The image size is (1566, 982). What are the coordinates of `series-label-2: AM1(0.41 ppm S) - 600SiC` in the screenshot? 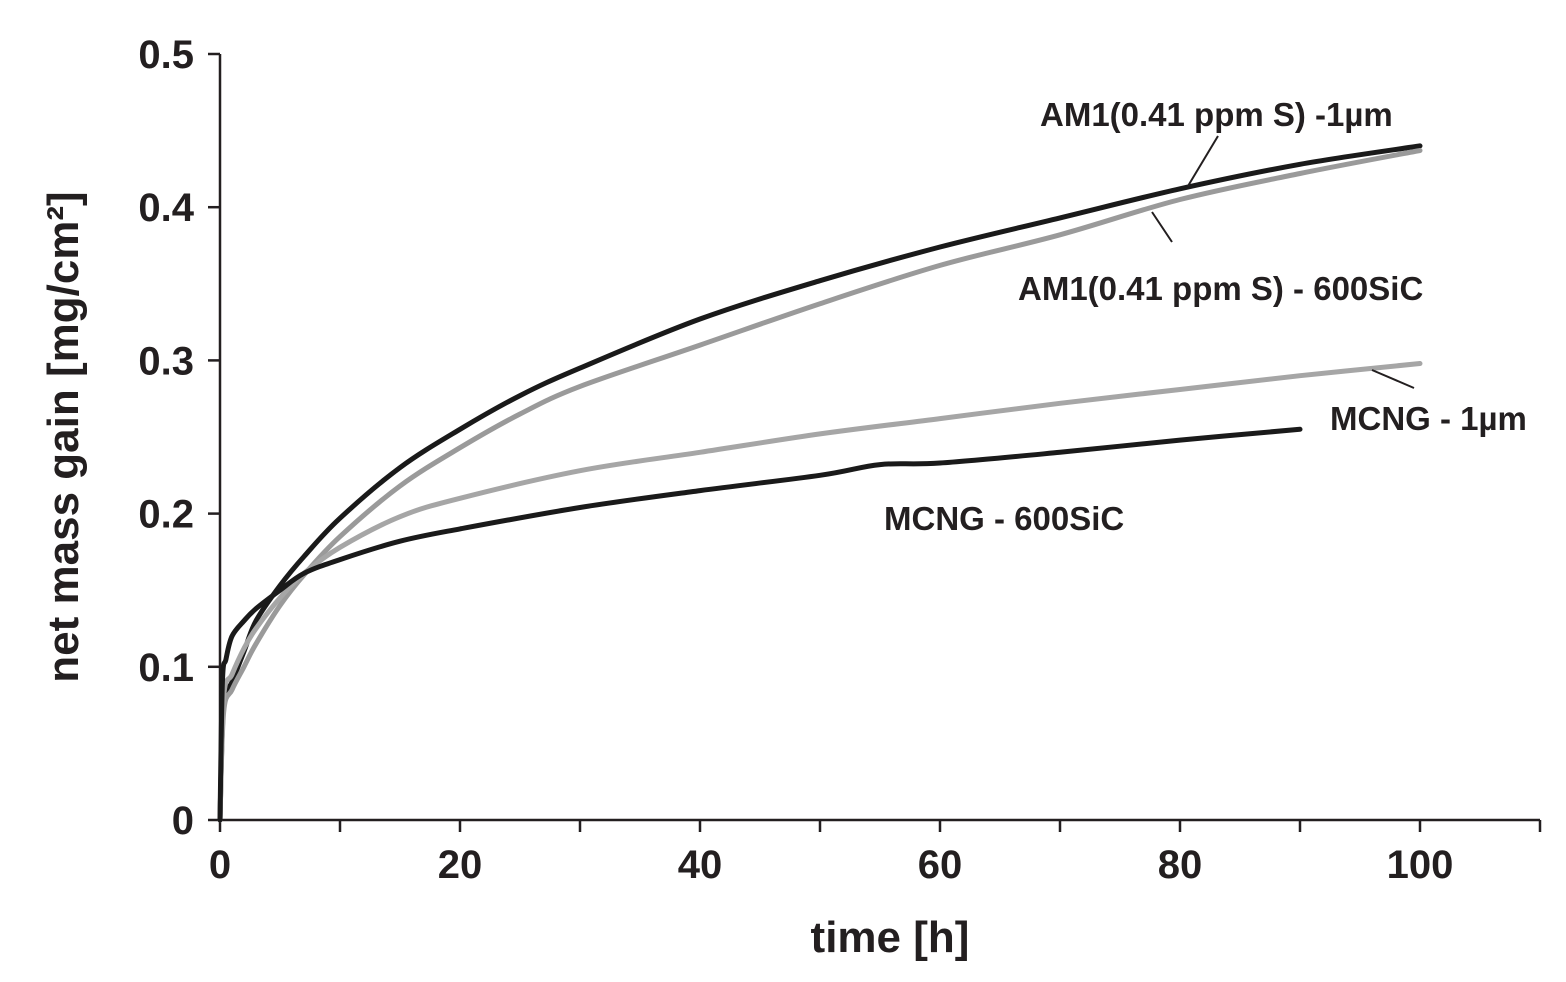 It's located at (1220, 288).